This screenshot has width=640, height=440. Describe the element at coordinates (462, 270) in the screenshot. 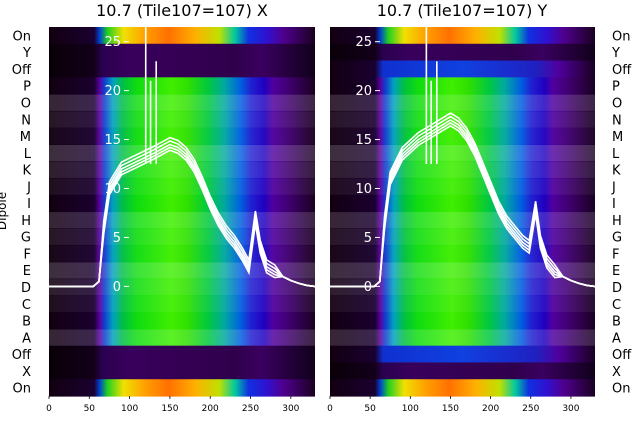

I see `heatmap-row-e` at that location.